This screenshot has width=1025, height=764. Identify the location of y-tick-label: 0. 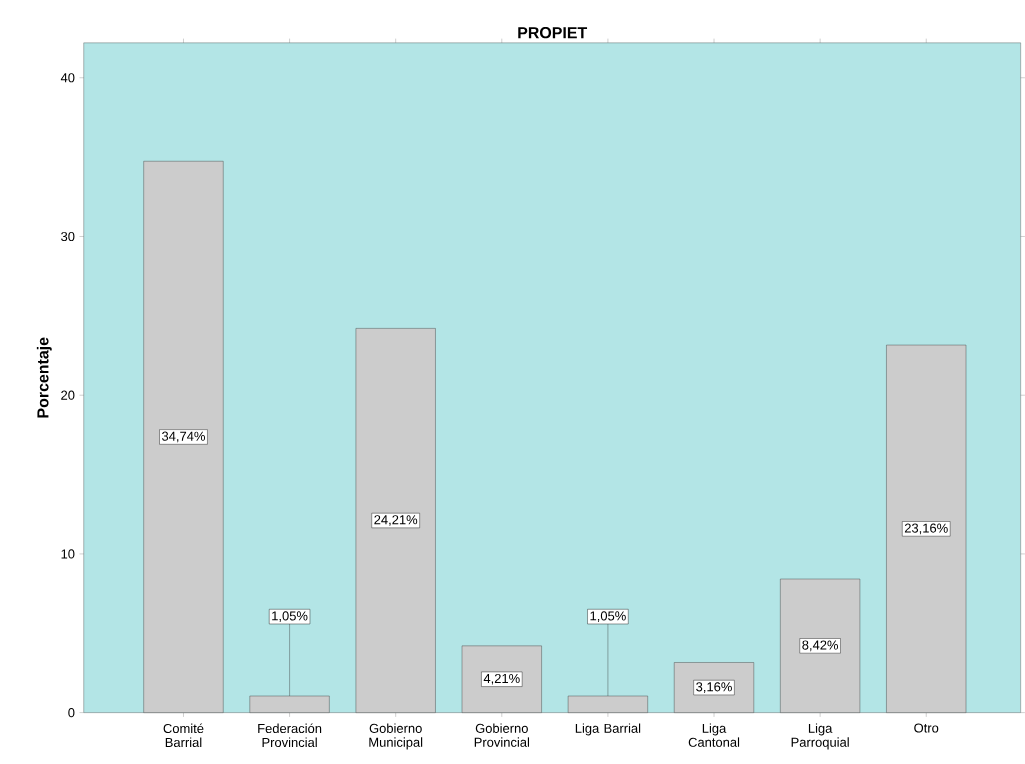
(71, 712).